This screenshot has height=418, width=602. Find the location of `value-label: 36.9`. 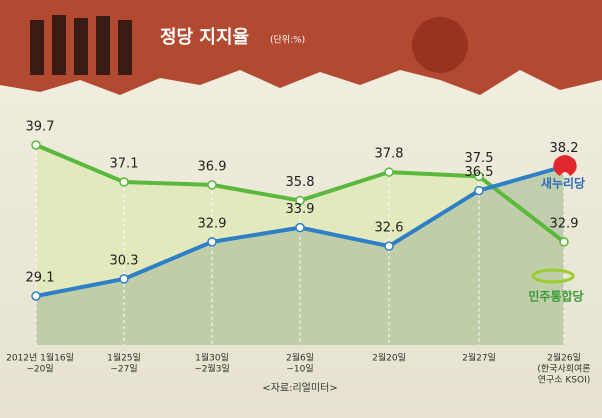

value-label: 36.9 is located at coordinates (212, 166).